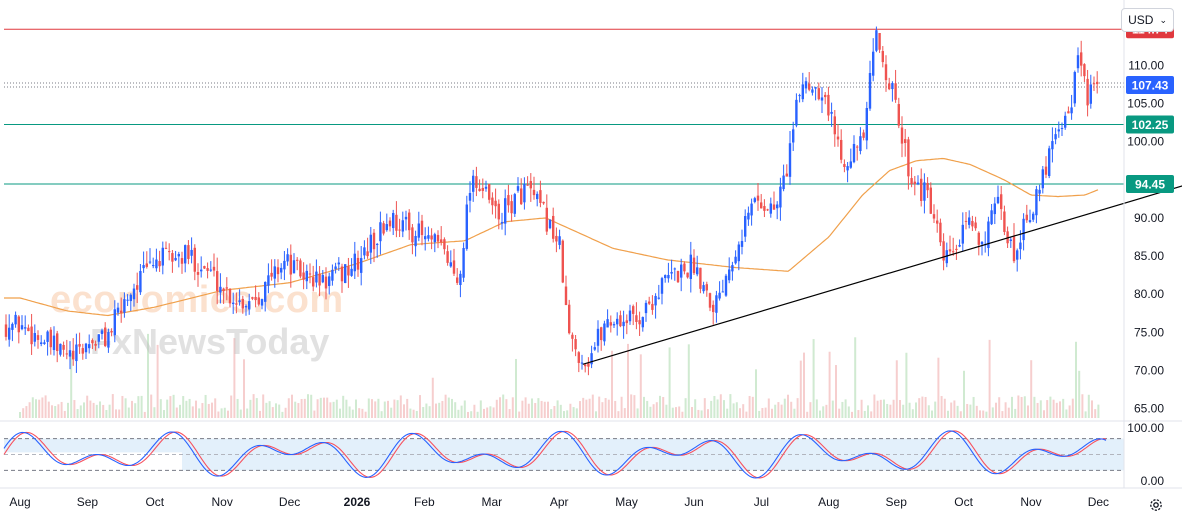 The height and width of the screenshot is (524, 1182). Describe the element at coordinates (1156, 505) in the screenshot. I see `settings-gear-icon` at that location.